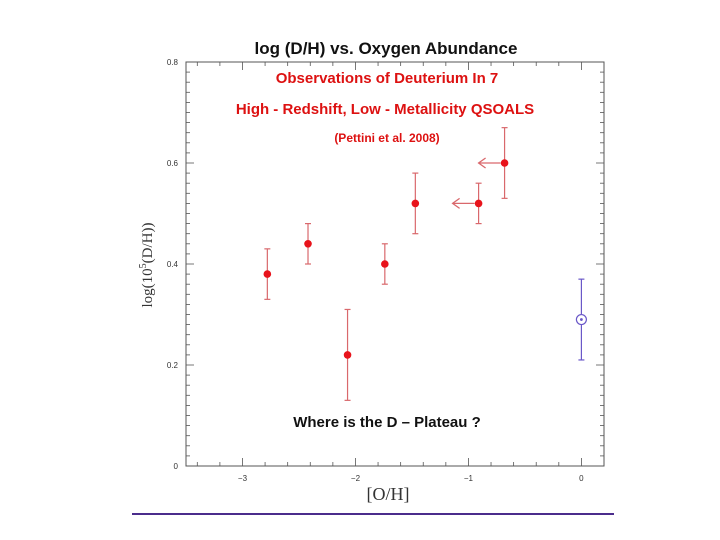 The image size is (720, 540). What do you see at coordinates (387, 78) in the screenshot?
I see `annotation-line1: Observations of Deuterium In 7` at bounding box center [387, 78].